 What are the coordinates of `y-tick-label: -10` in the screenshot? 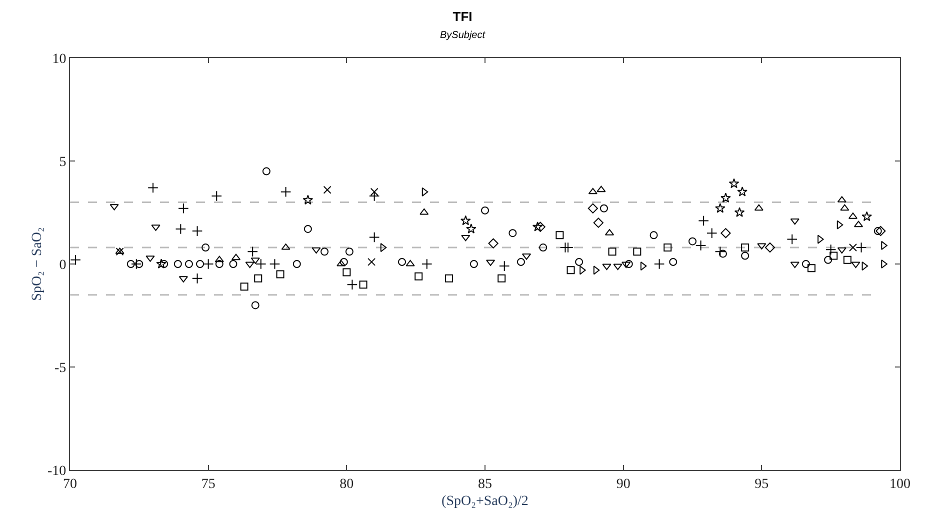 It's located at (57, 471).